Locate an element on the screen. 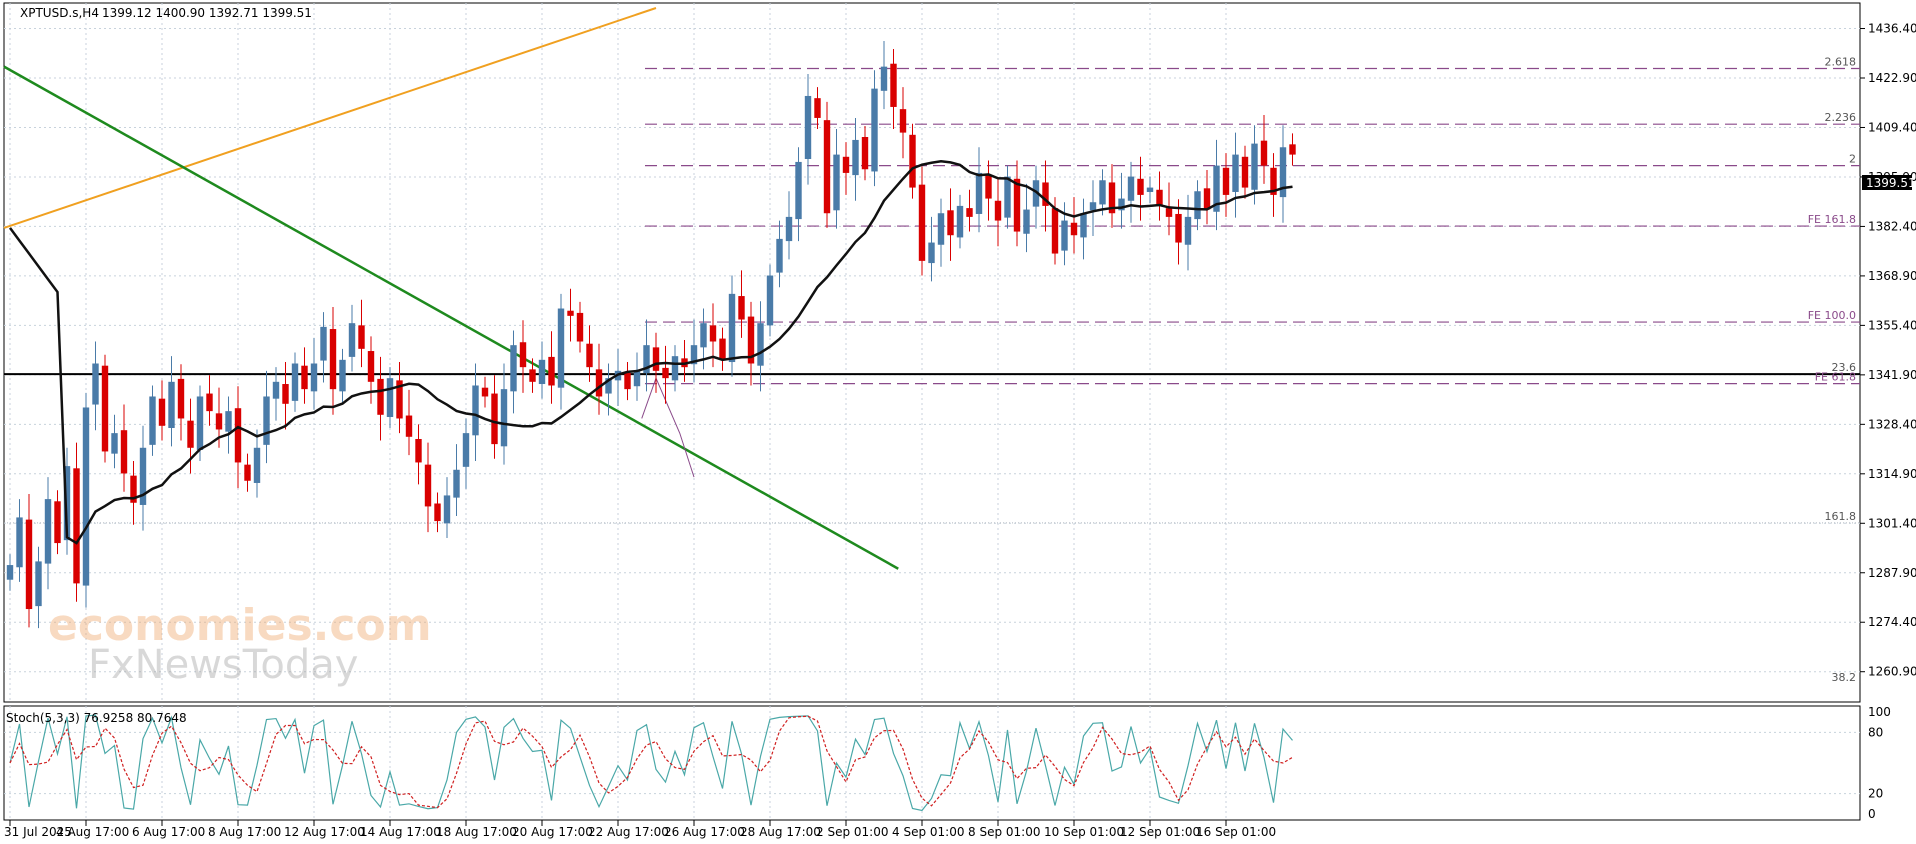  fib-label: FE 61.8 is located at coordinates (1835, 377).